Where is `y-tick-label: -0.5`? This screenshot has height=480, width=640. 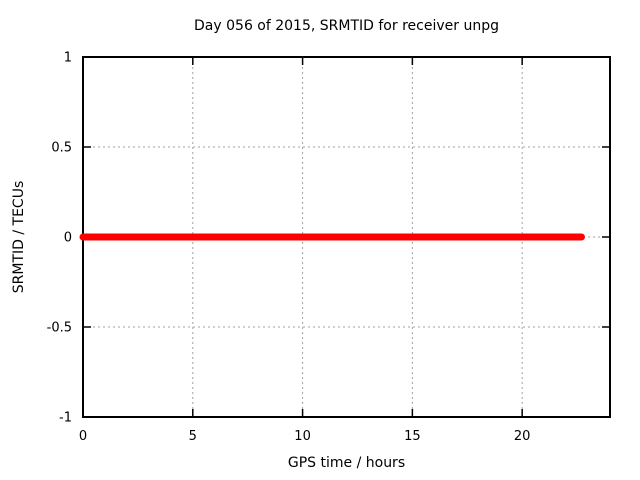 y-tick-label: -0.5 is located at coordinates (59, 328).